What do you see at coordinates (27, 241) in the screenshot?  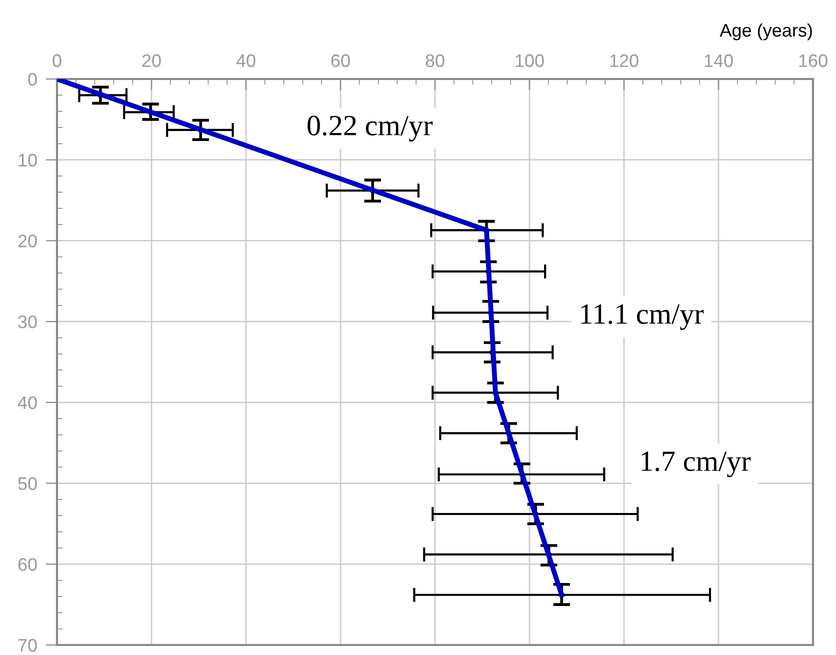 I see `y-tick-label: 20` at bounding box center [27, 241].